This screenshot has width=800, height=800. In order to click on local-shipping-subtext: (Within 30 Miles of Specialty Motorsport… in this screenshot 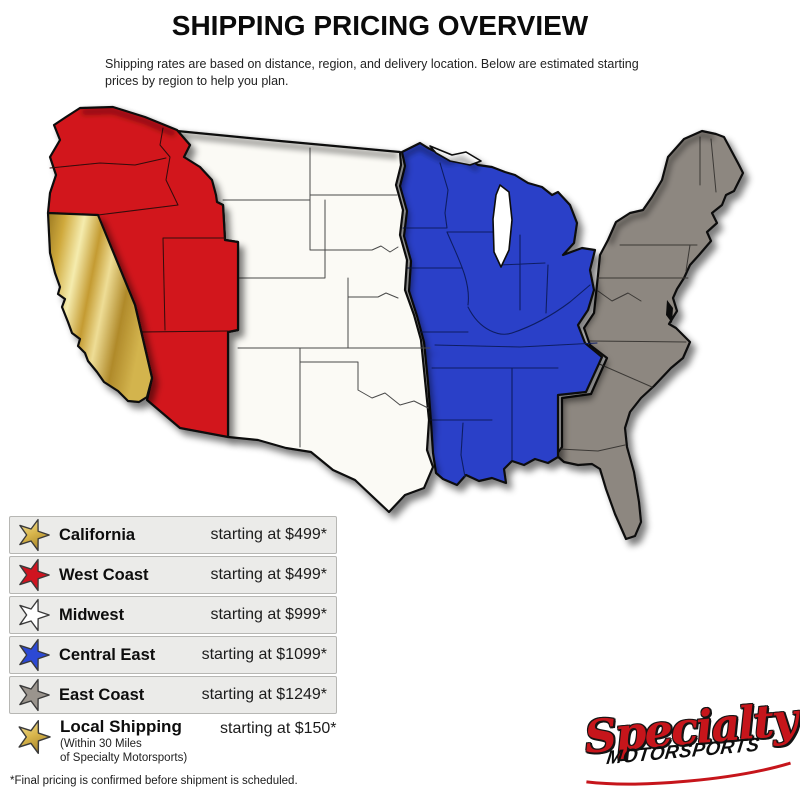, I will do `click(134, 751)`.